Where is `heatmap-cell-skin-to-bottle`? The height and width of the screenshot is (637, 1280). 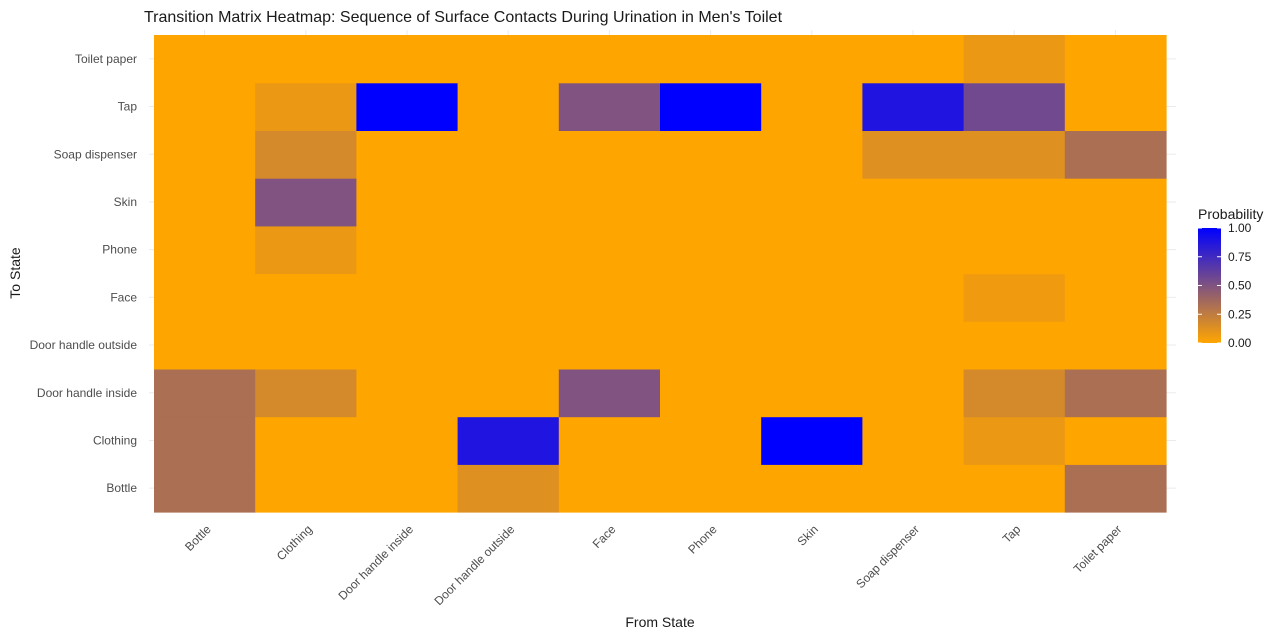
heatmap-cell-skin-to-bottle is located at coordinates (812, 488).